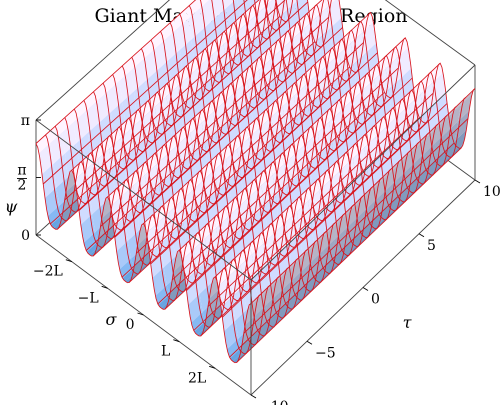  What do you see at coordinates (212, 367) in the screenshot?
I see `sigma-tick-mark` at bounding box center [212, 367].